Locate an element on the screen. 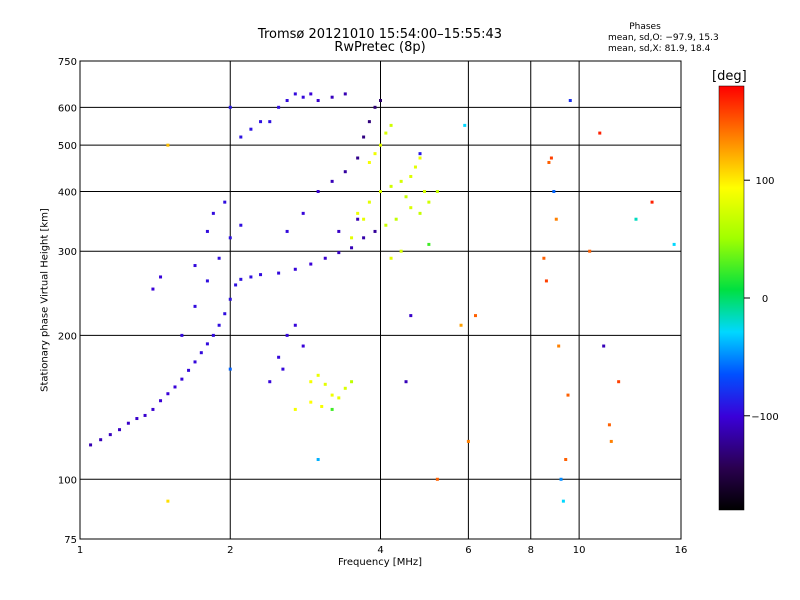 Image resolution: width=800 pixels, height=600 pixels. chart-title: Tromsø 20121010 15:54:00–15:55:43 is located at coordinates (380, 34).